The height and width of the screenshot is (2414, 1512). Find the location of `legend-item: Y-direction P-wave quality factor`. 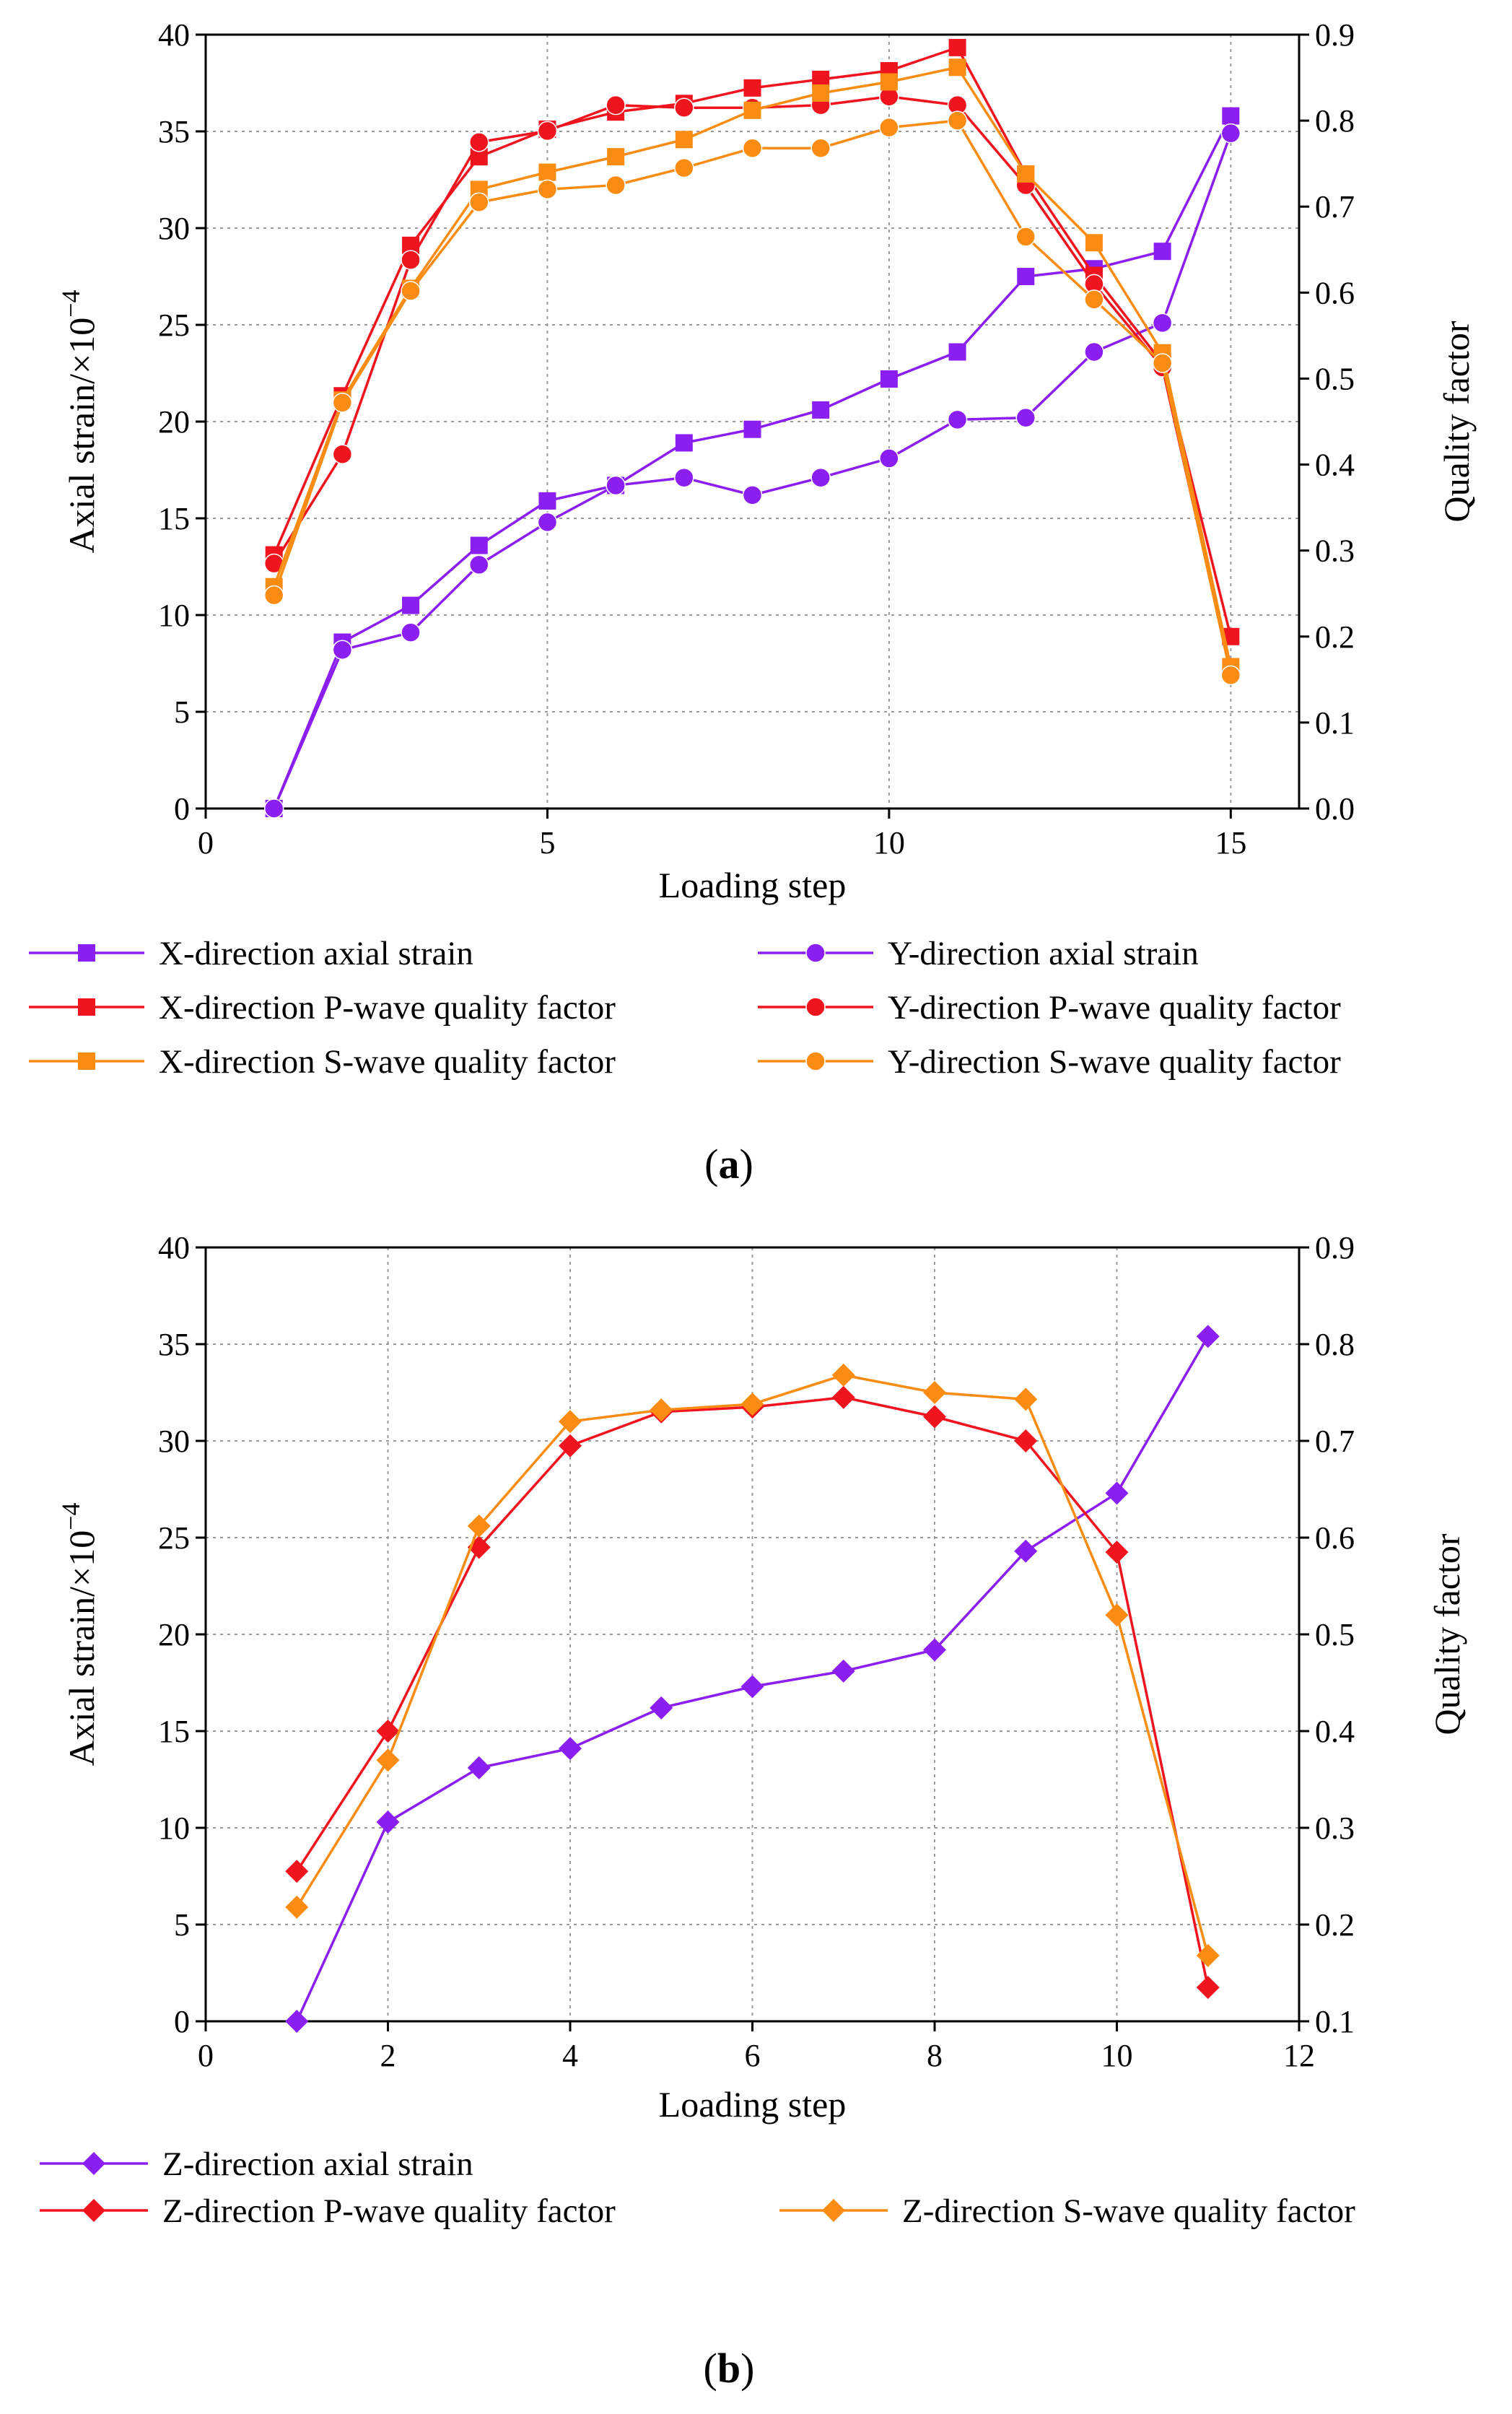

legend-item: Y-direction P-wave quality factor is located at coordinates (1049, 1008).